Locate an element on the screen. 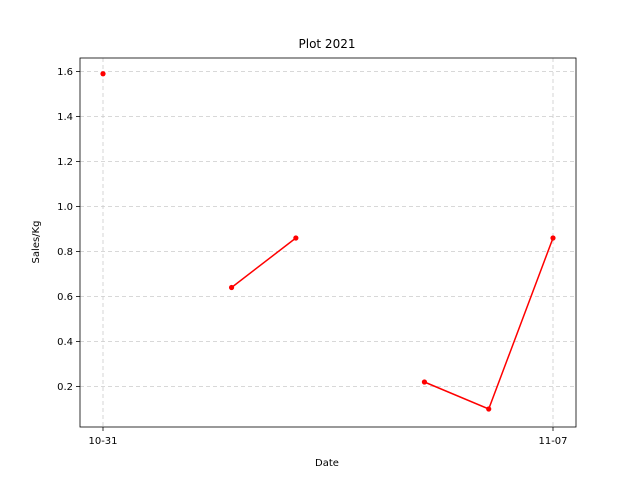 This screenshot has height=480, width=640. y-tick-label: 1.0 is located at coordinates (65, 207).